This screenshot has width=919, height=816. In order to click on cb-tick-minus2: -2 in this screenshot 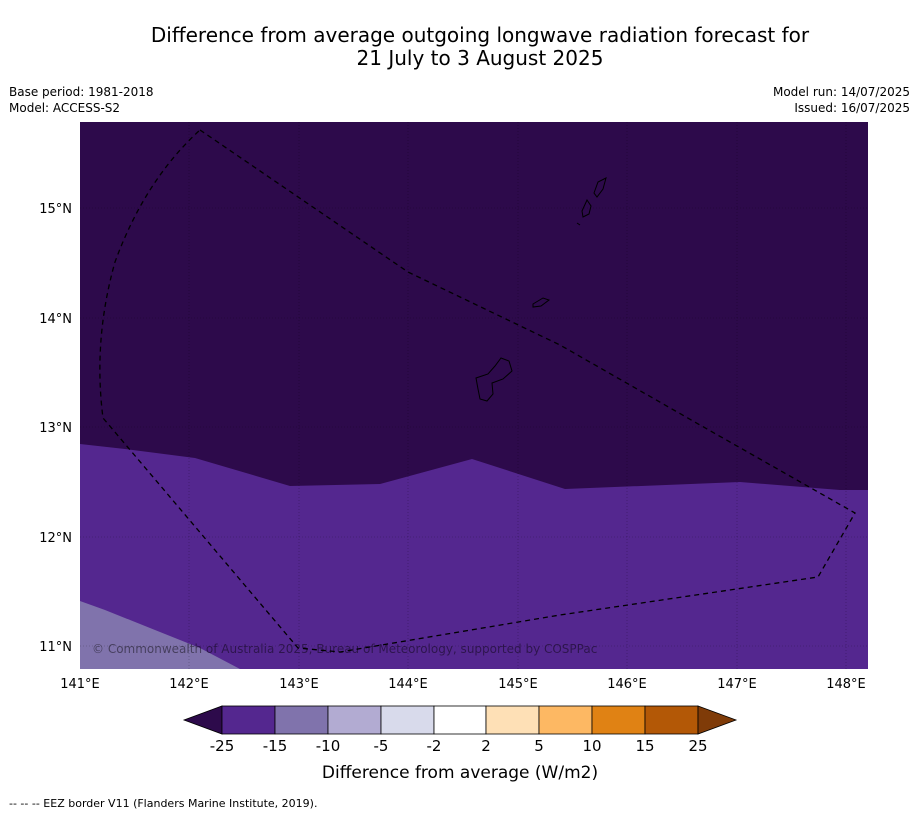, I will do `click(434, 746)`.